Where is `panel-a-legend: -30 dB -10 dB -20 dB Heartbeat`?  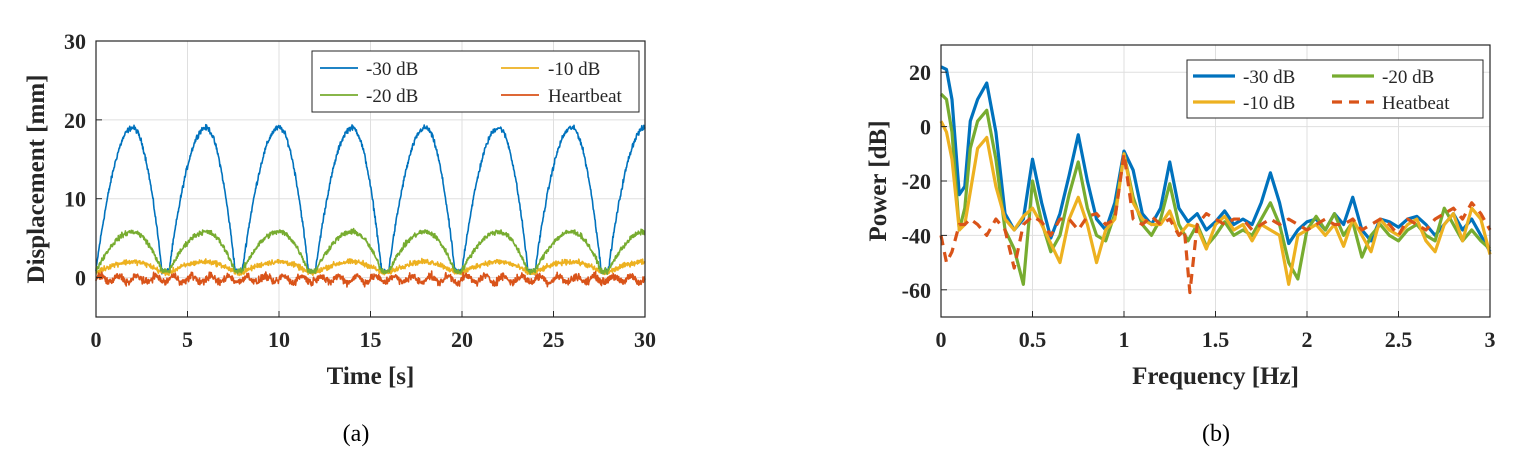 panel-a-legend: -30 dB -10 dB -20 dB Heartbeat is located at coordinates (475, 81).